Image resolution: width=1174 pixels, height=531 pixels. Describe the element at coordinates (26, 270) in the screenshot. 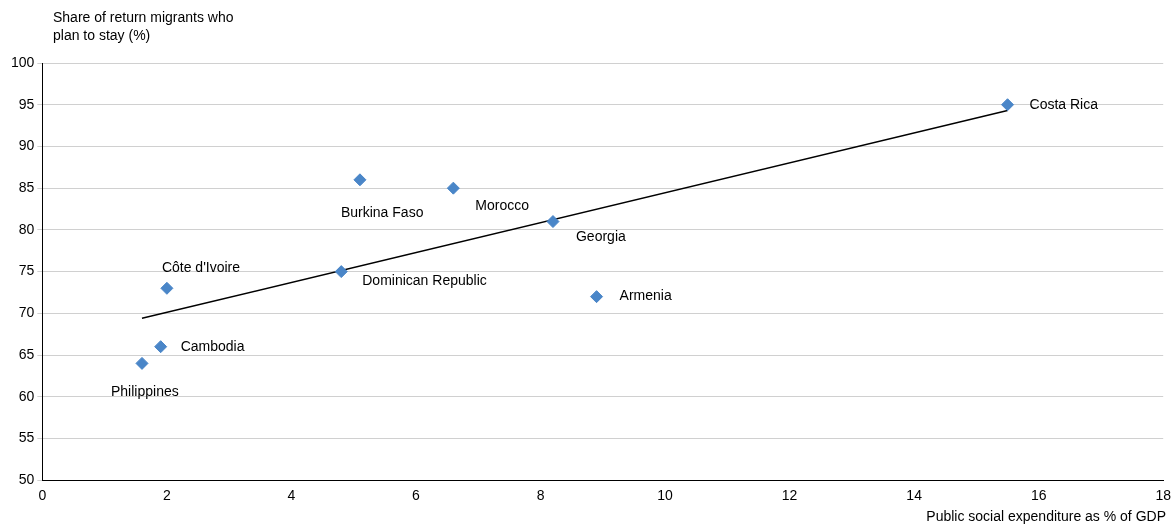

I see `y-tick-label: 75` at that location.